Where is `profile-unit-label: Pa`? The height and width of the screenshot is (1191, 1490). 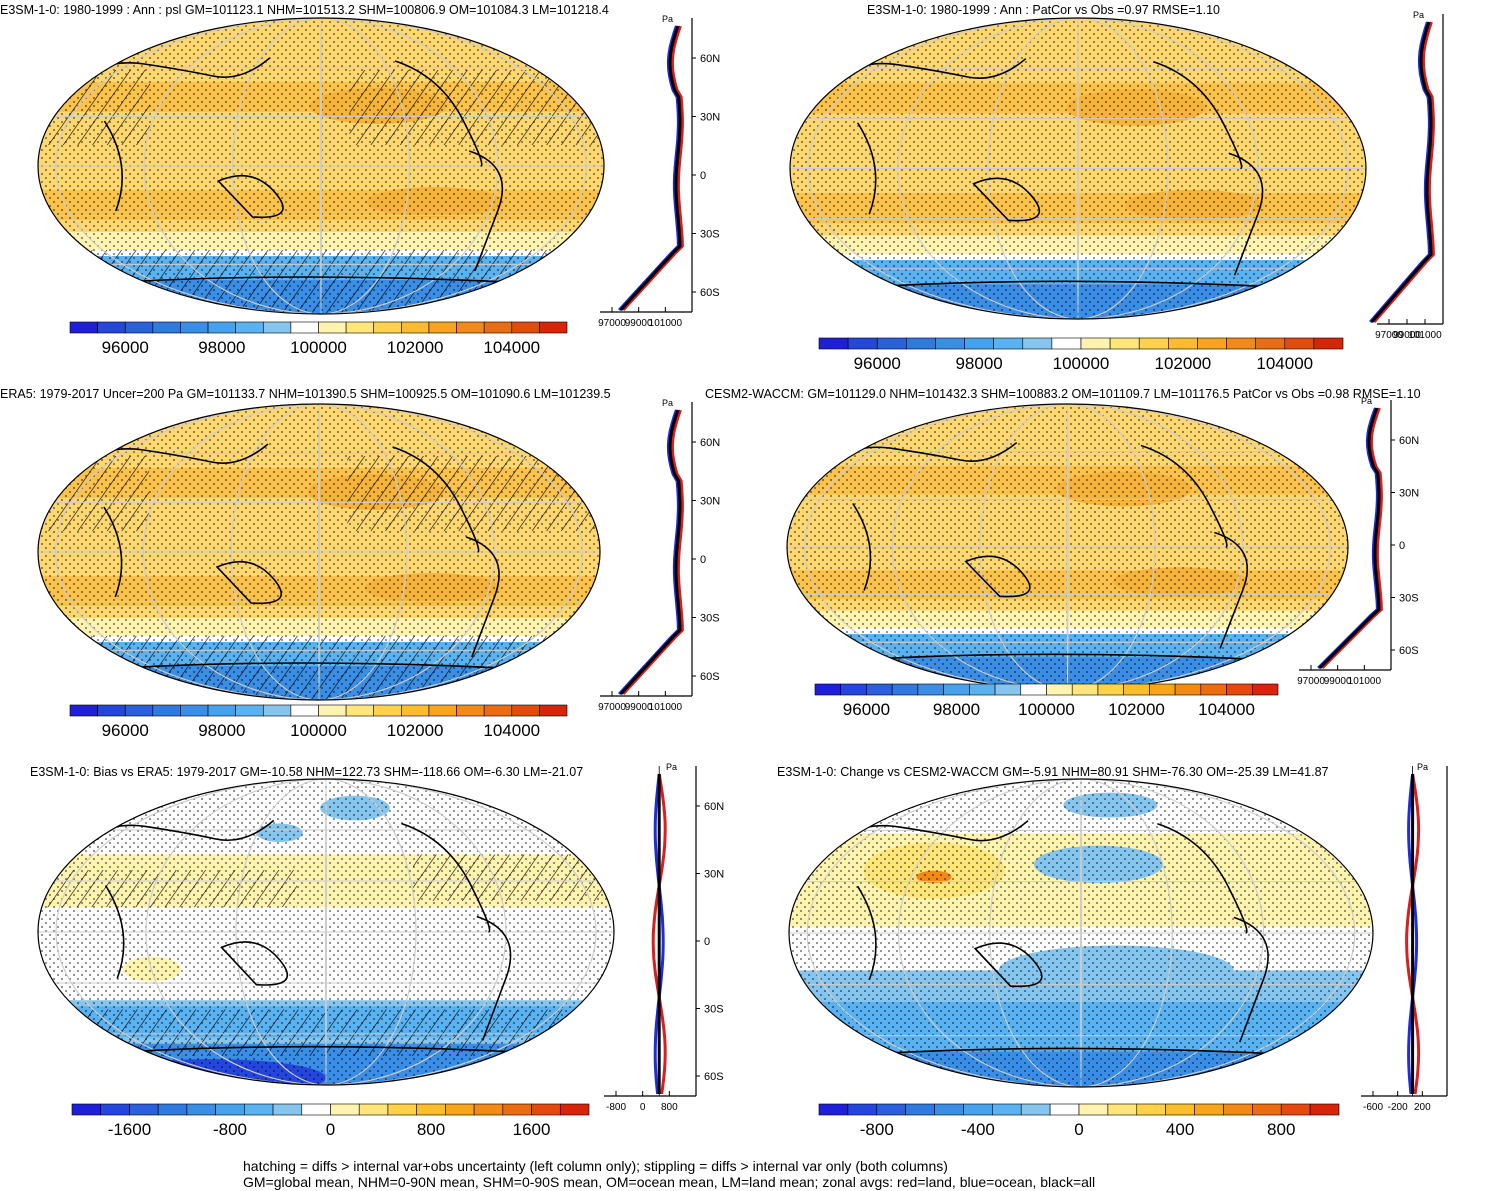
profile-unit-label: Pa is located at coordinates (667, 403).